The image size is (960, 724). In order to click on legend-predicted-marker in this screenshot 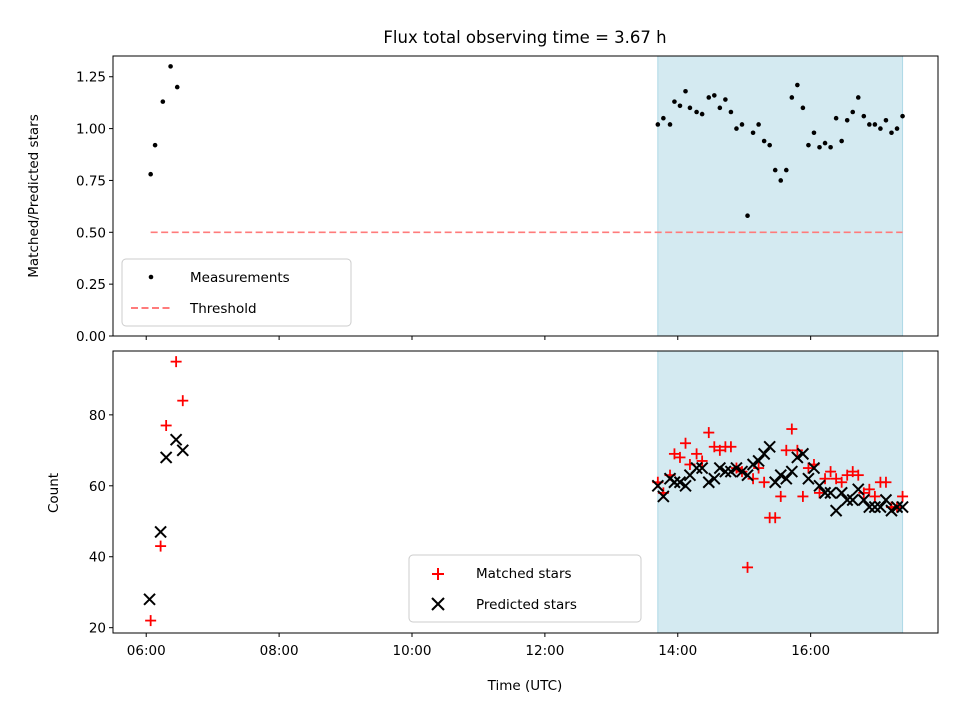, I will do `click(438, 604)`.